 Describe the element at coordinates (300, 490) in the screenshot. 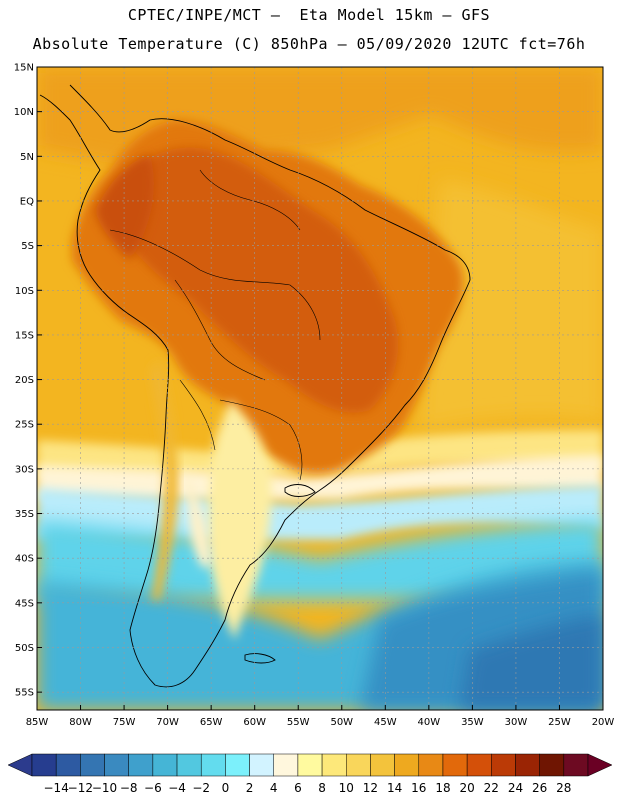

I see `rio-de-la-plata` at that location.